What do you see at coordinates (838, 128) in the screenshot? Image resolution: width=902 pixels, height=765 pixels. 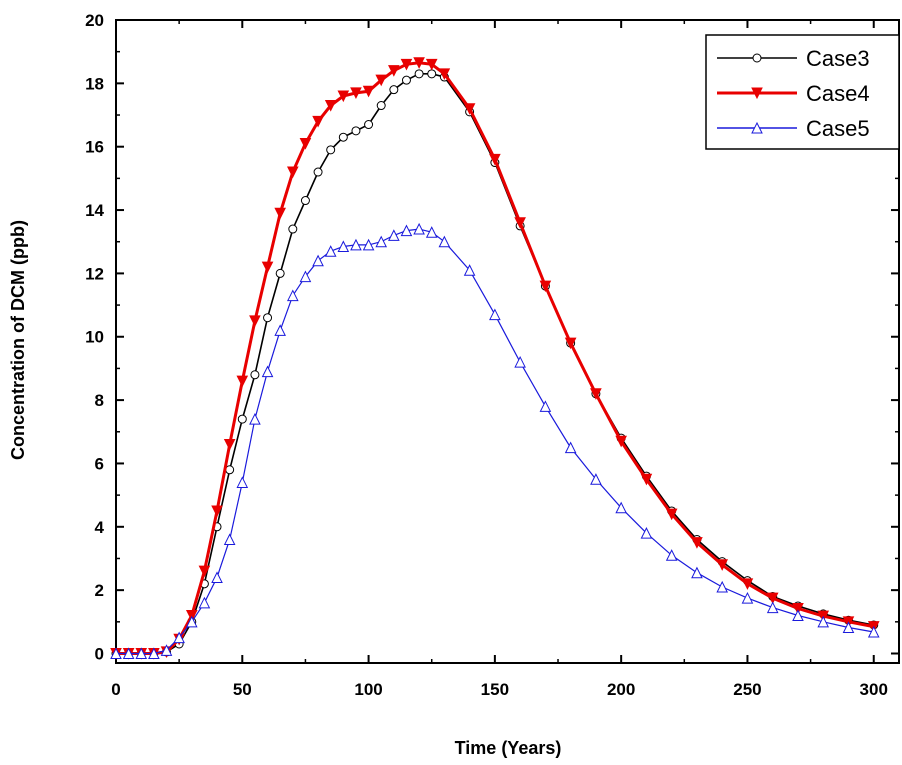 I see `legend-label: Case5` at bounding box center [838, 128].